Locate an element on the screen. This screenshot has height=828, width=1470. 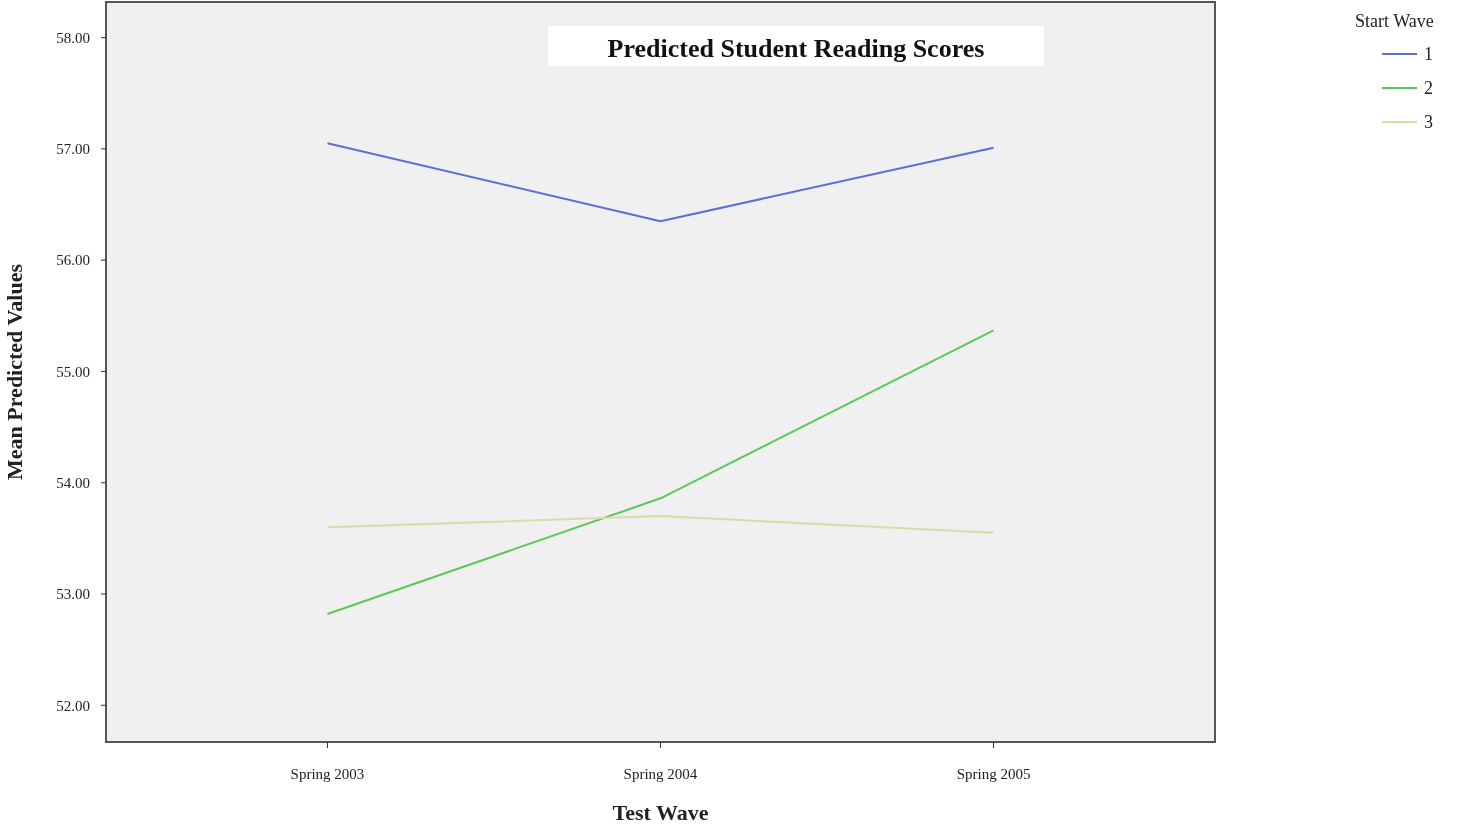
x-axis-title: Test Wave is located at coordinates (660, 812).